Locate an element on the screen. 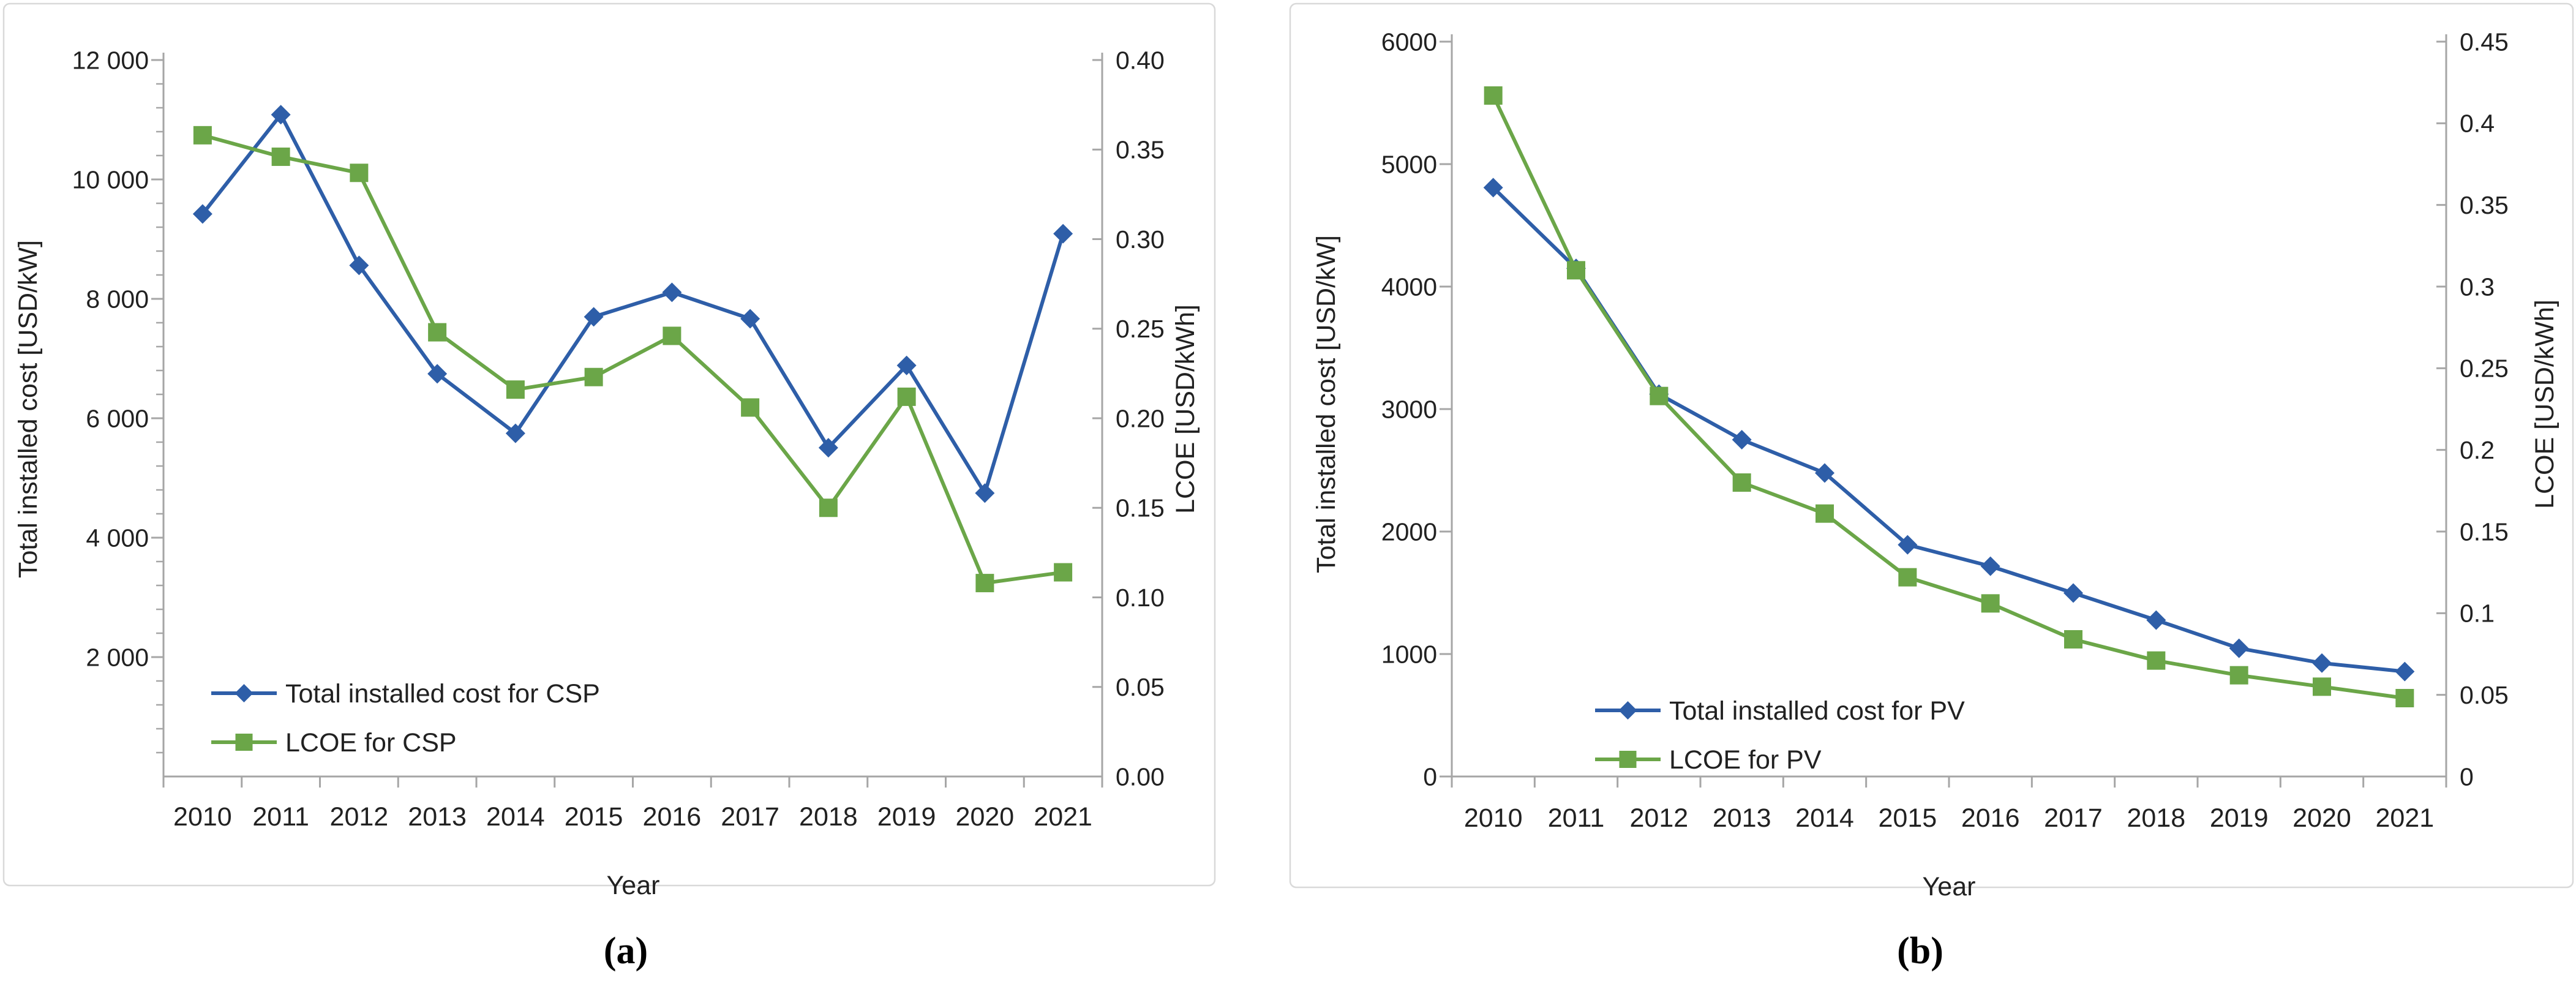 Image resolution: width=2576 pixels, height=989 pixels. legend-label: Total installed cost for PV is located at coordinates (1817, 711).